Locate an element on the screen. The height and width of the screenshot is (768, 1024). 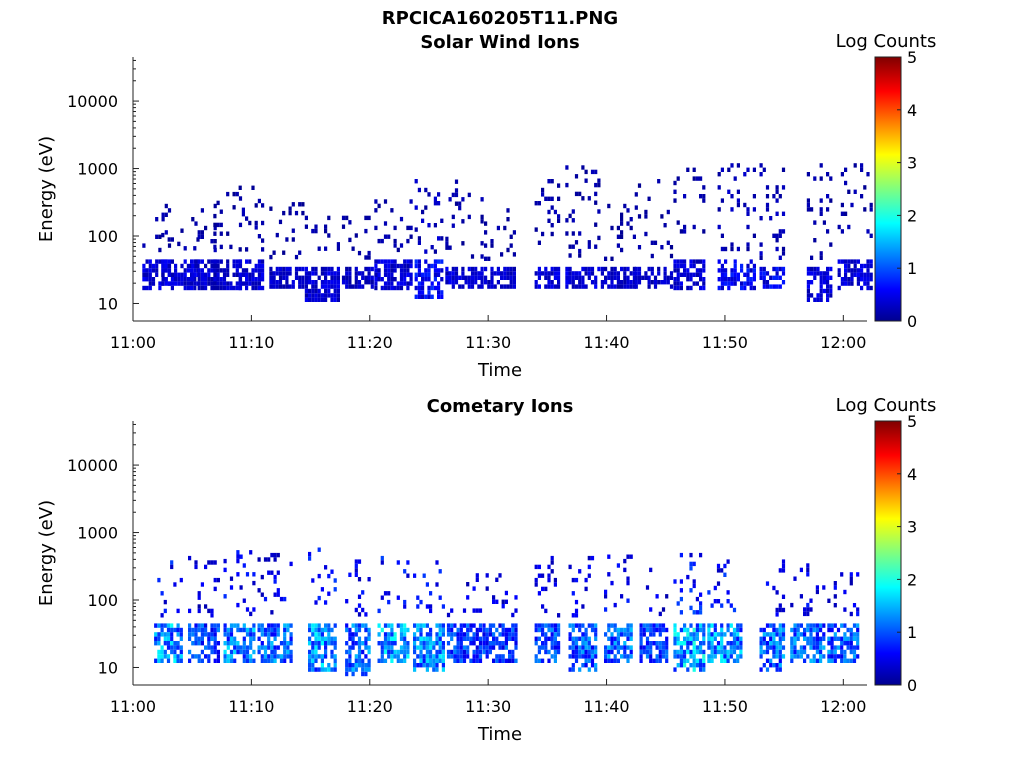
y-tick-label: 10 is located at coordinates (108, 303).